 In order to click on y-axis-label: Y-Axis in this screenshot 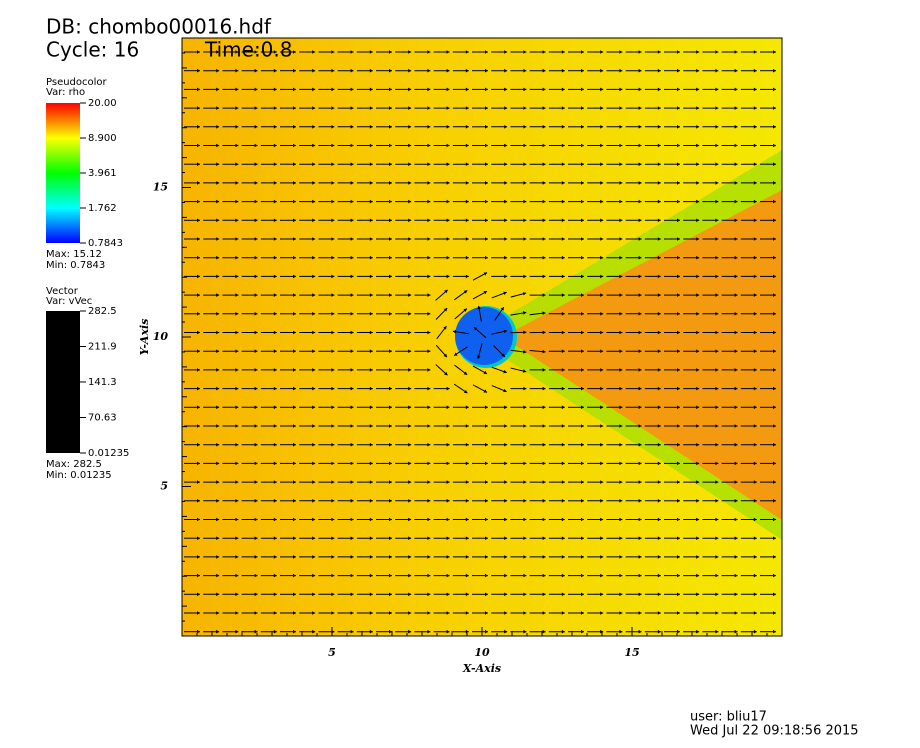, I will do `click(144, 337)`.